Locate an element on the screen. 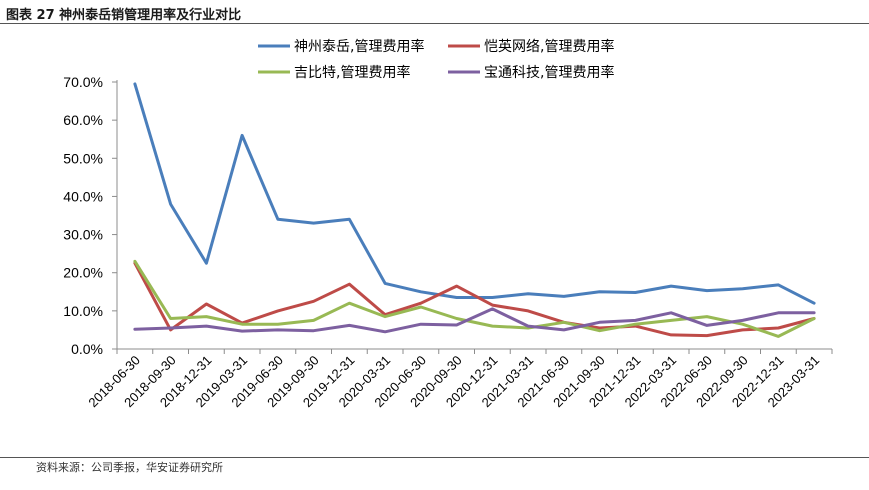 Image resolution: width=869 pixels, height=490 pixels. y-tick-label: 30.0% is located at coordinates (83, 235).